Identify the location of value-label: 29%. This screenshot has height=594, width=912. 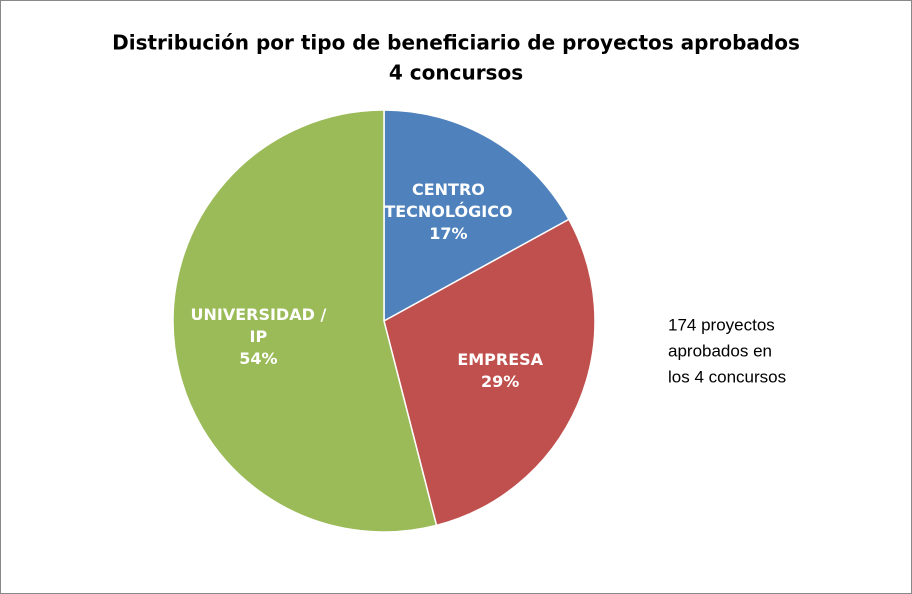
(500, 382).